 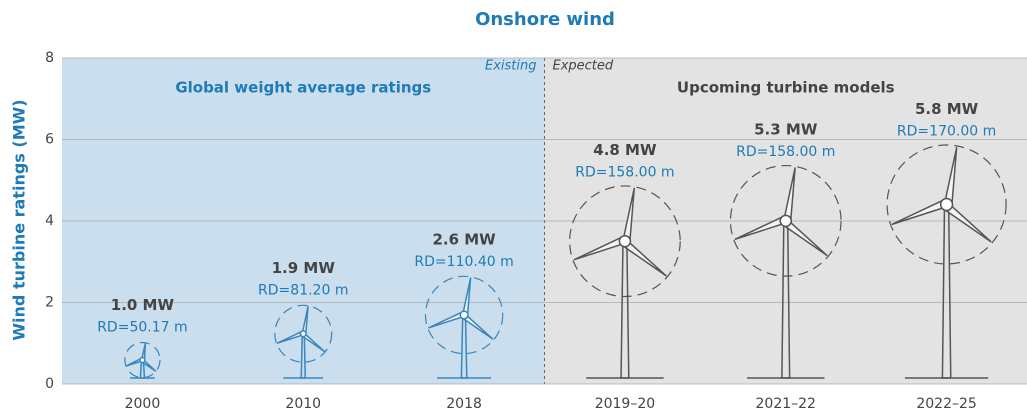 What do you see at coordinates (49, 303) in the screenshot?
I see `y-tick-label: 2` at bounding box center [49, 303].